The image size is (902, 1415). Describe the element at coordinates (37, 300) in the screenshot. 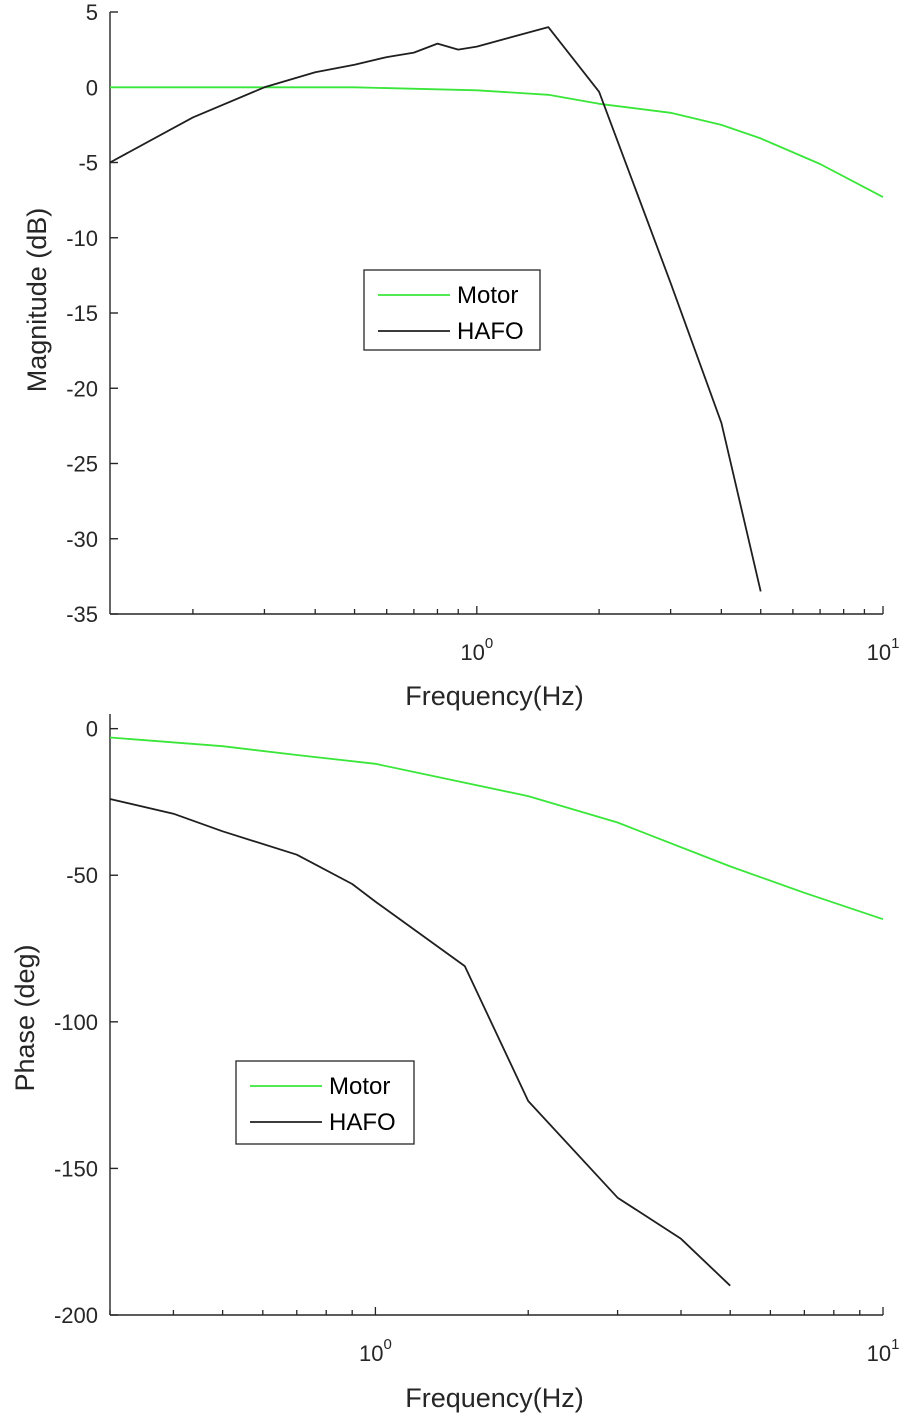

I see `y-axis-label: Magnitude (dB)` at that location.